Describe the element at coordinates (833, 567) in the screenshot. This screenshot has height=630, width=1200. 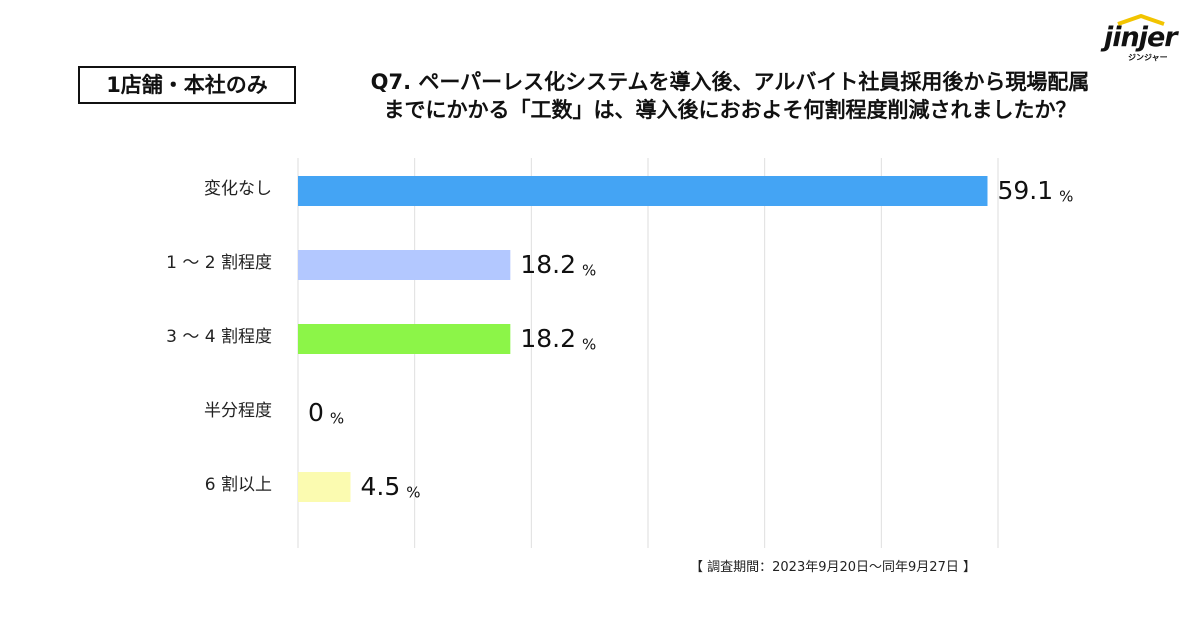
I see `survey-period-note: 【 調査期間：2023年9月20日～同年9月27日 】` at that location.